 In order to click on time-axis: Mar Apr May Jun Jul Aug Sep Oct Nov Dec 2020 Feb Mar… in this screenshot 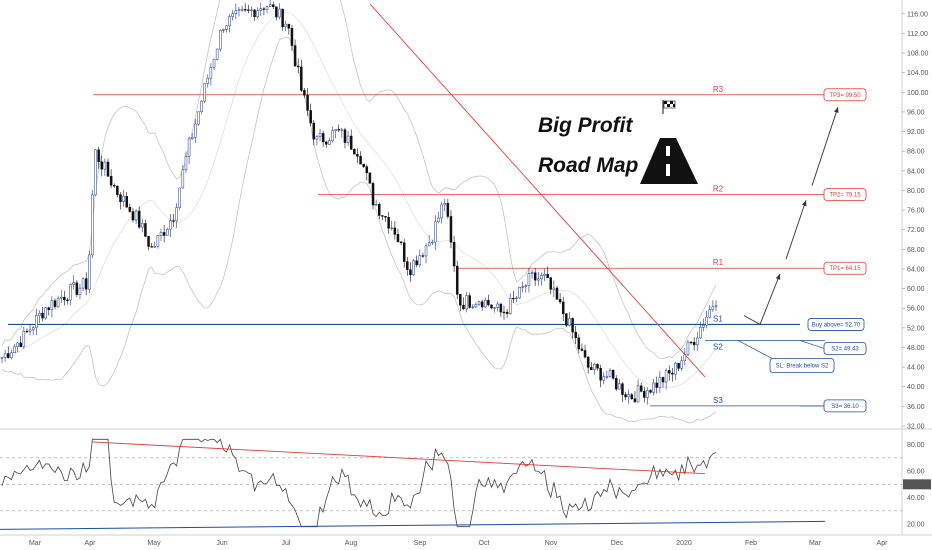, I will do `click(458, 543)`.